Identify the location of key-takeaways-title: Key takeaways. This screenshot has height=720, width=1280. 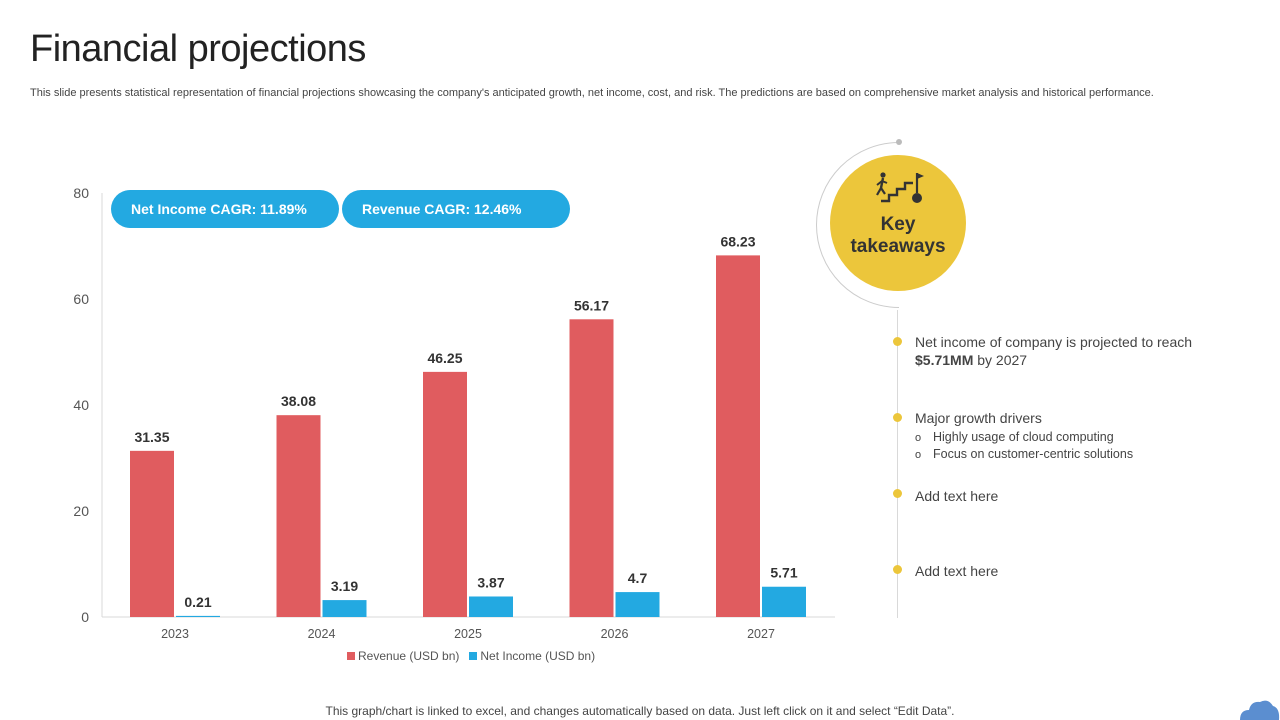
(898, 235).